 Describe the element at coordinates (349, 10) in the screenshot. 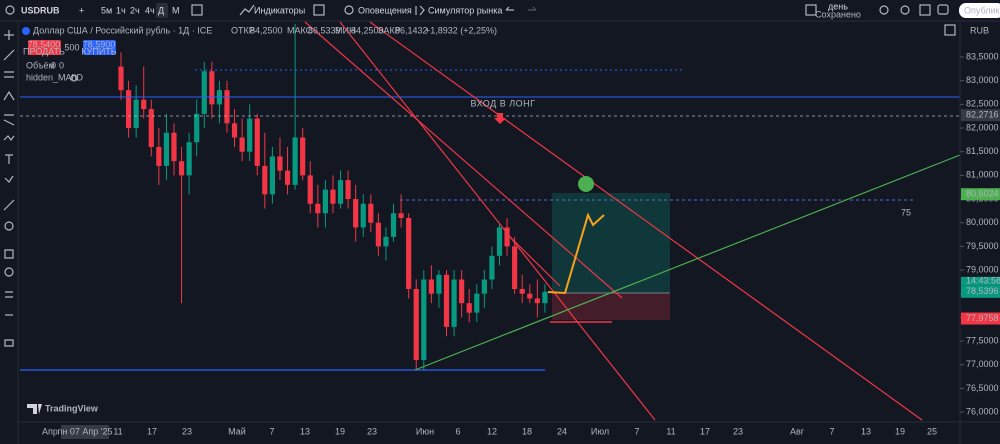

I see `alert-icon` at that location.